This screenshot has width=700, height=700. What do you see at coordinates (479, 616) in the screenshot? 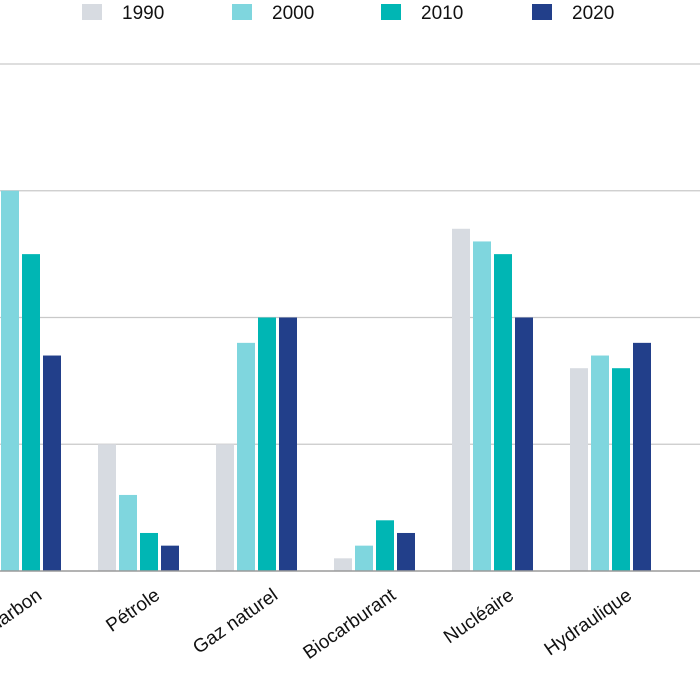
I see `x-tick-label: Nucléaire` at bounding box center [479, 616].